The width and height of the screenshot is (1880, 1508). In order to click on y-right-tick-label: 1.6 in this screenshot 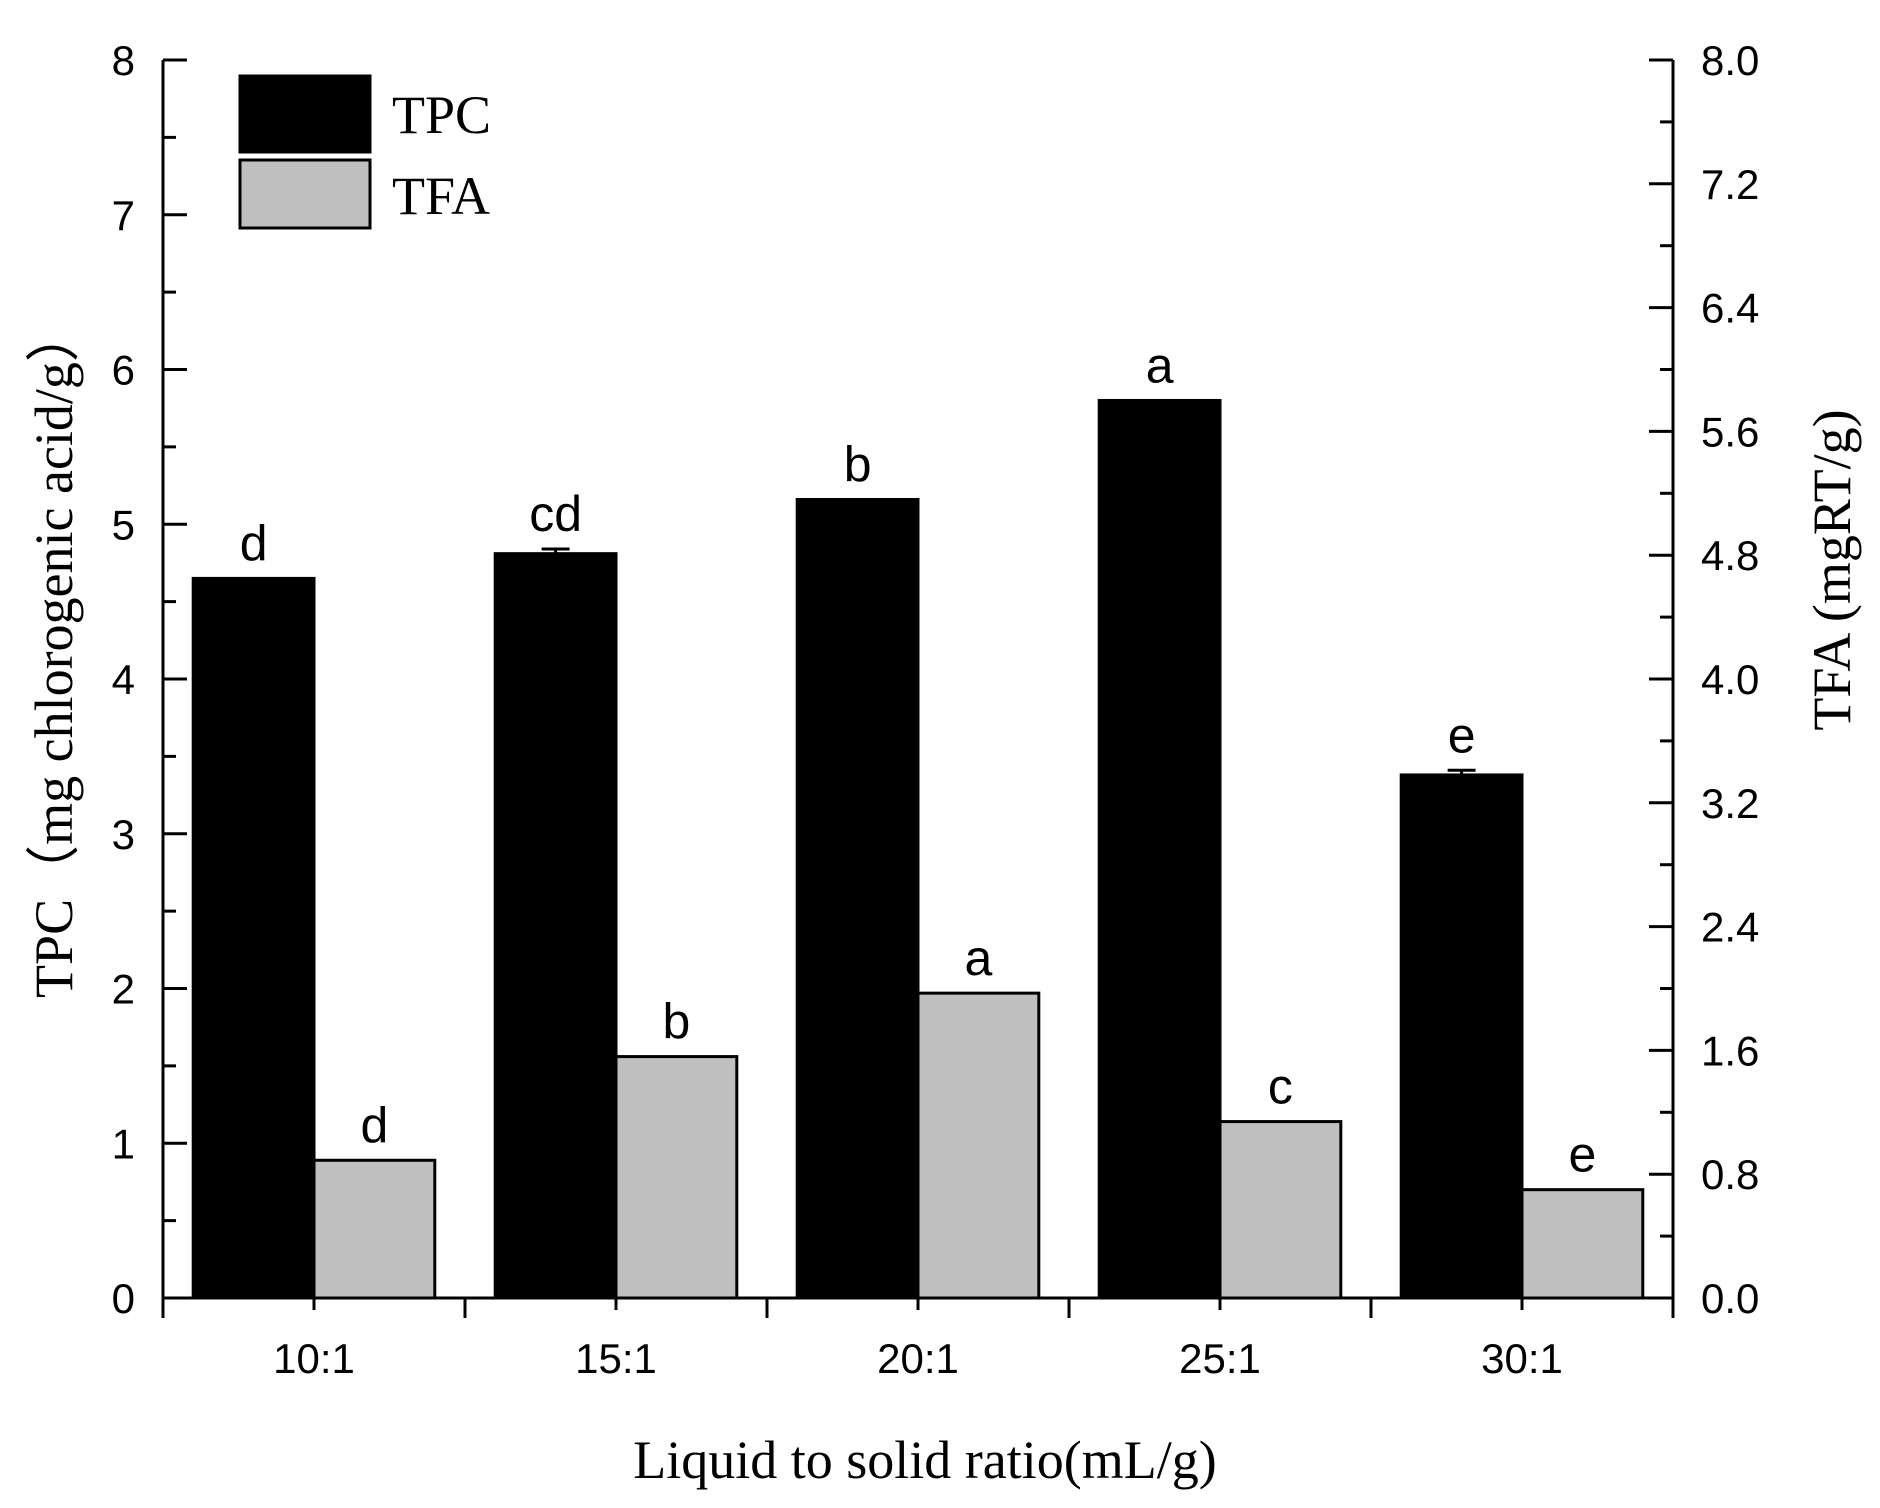, I will do `click(1730, 1050)`.